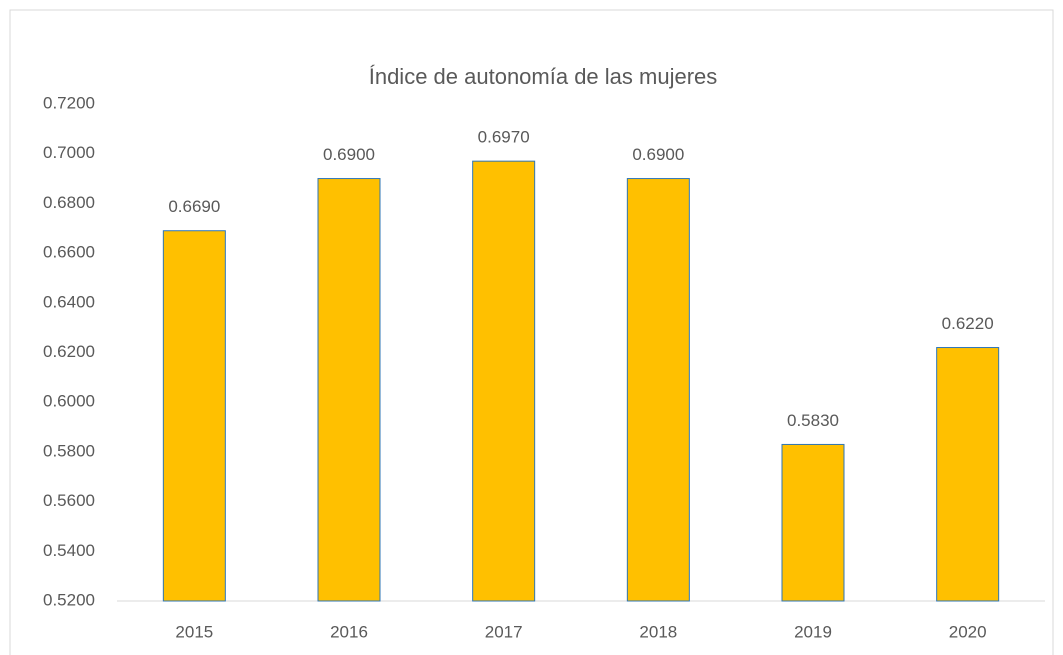  I want to click on x-tick-label: 2016, so click(349, 631).